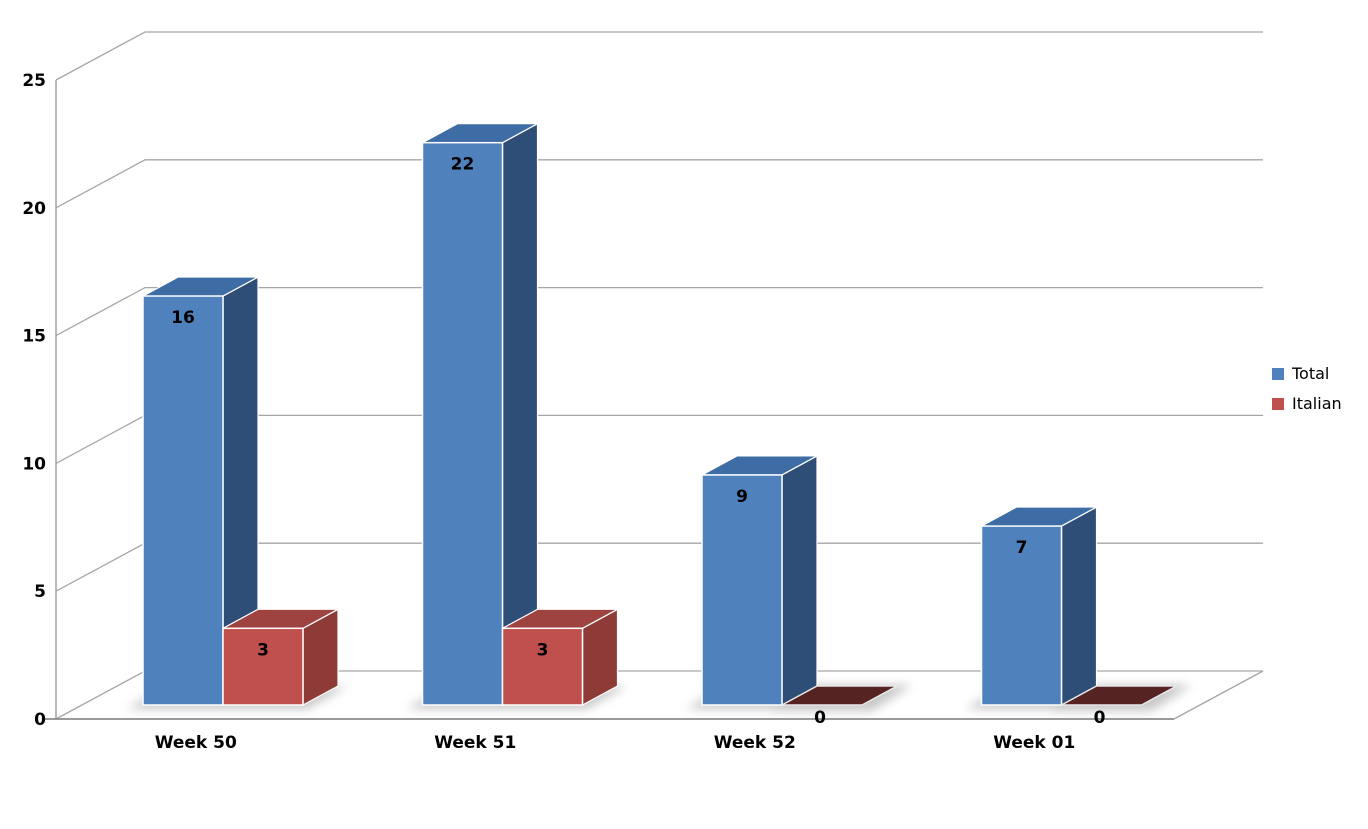 Image resolution: width=1368 pixels, height=829 pixels. I want to click on y-axis-tick-label-0: 0, so click(40, 720).